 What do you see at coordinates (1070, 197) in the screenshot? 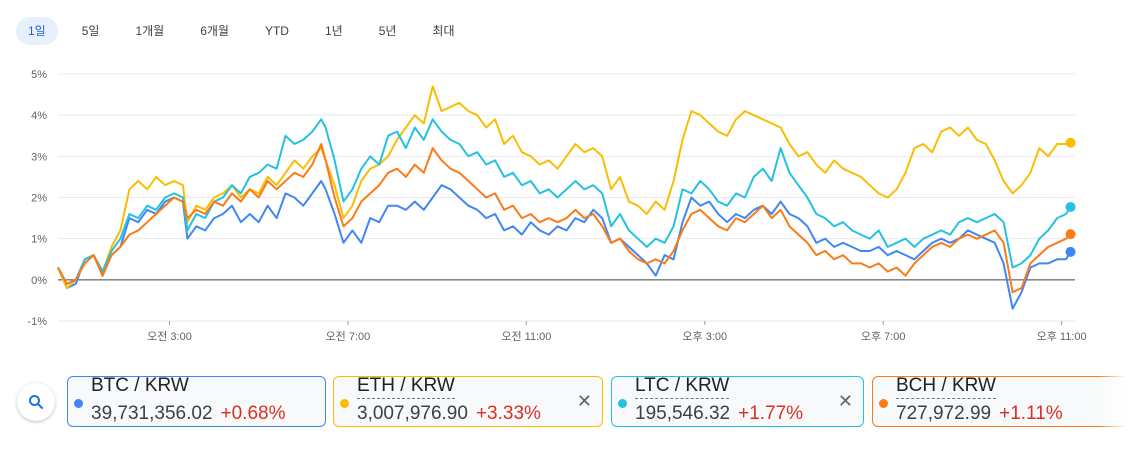
I see `series-end-dots` at bounding box center [1070, 197].